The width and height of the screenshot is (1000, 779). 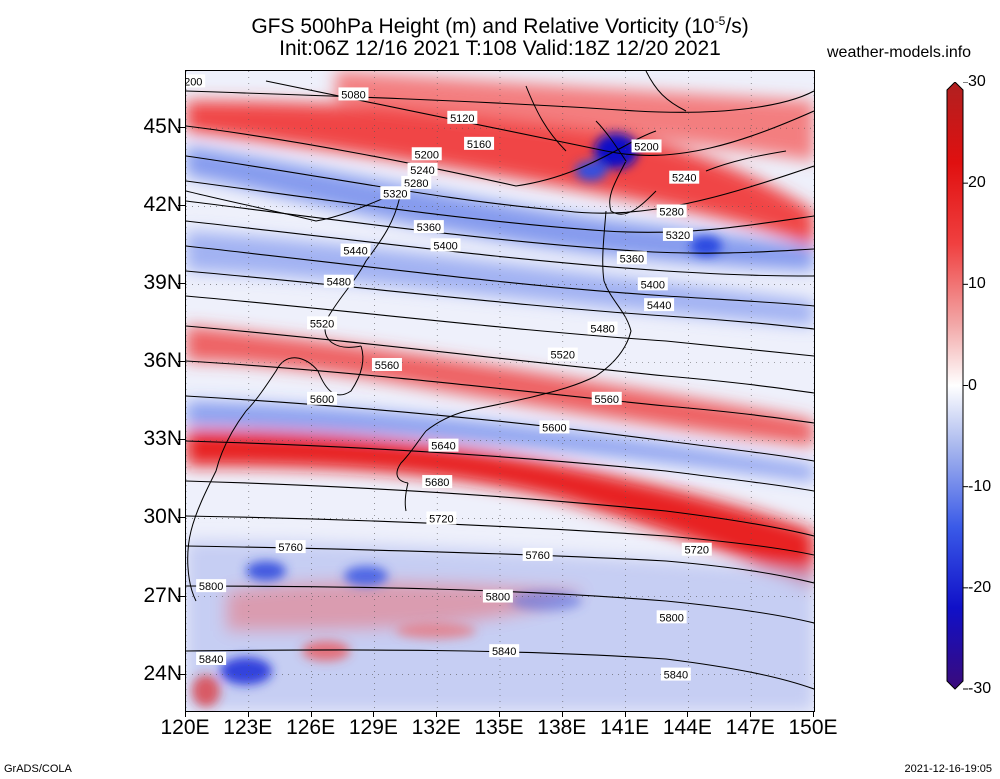 I want to click on lat-tick-label: 45N, so click(x=162, y=127).